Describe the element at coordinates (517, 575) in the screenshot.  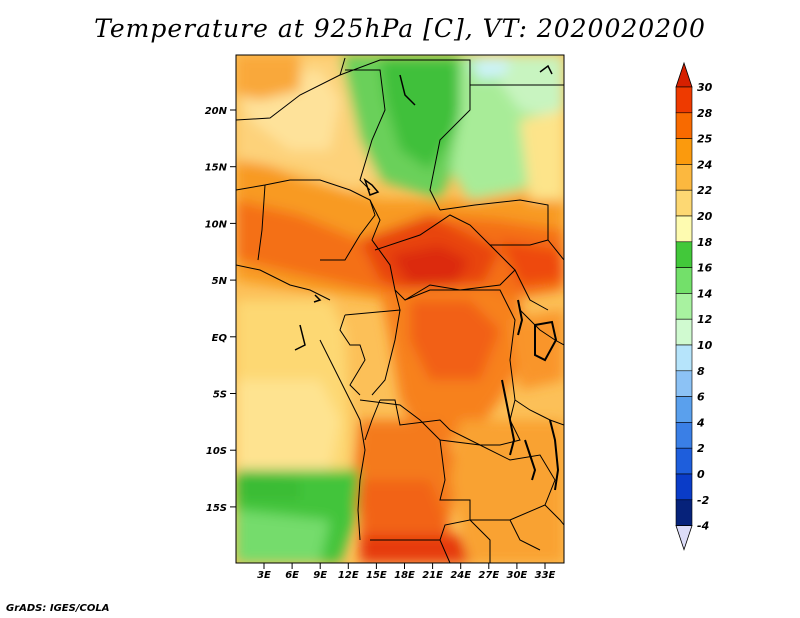
I see `lon-label: 30E` at that location.